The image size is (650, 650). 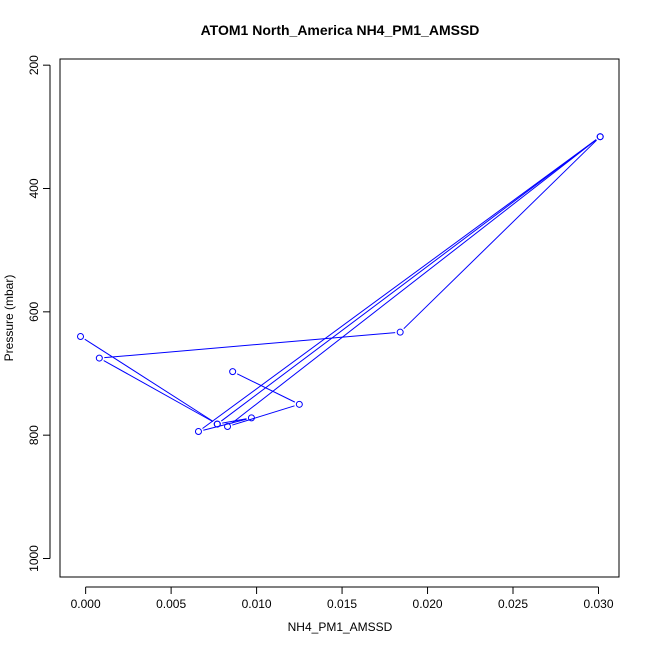 What do you see at coordinates (340, 30) in the screenshot?
I see `chart-title: ATOM1 North_America NH4_PM1_AMSSD` at bounding box center [340, 30].